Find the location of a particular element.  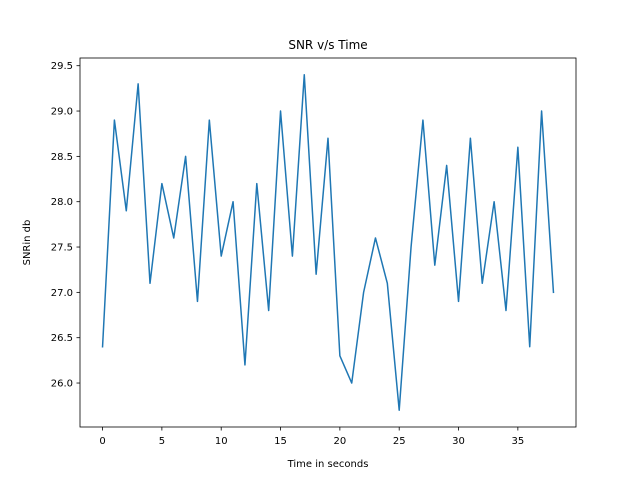

y-tick-label: 27.0 is located at coordinates (62, 293).